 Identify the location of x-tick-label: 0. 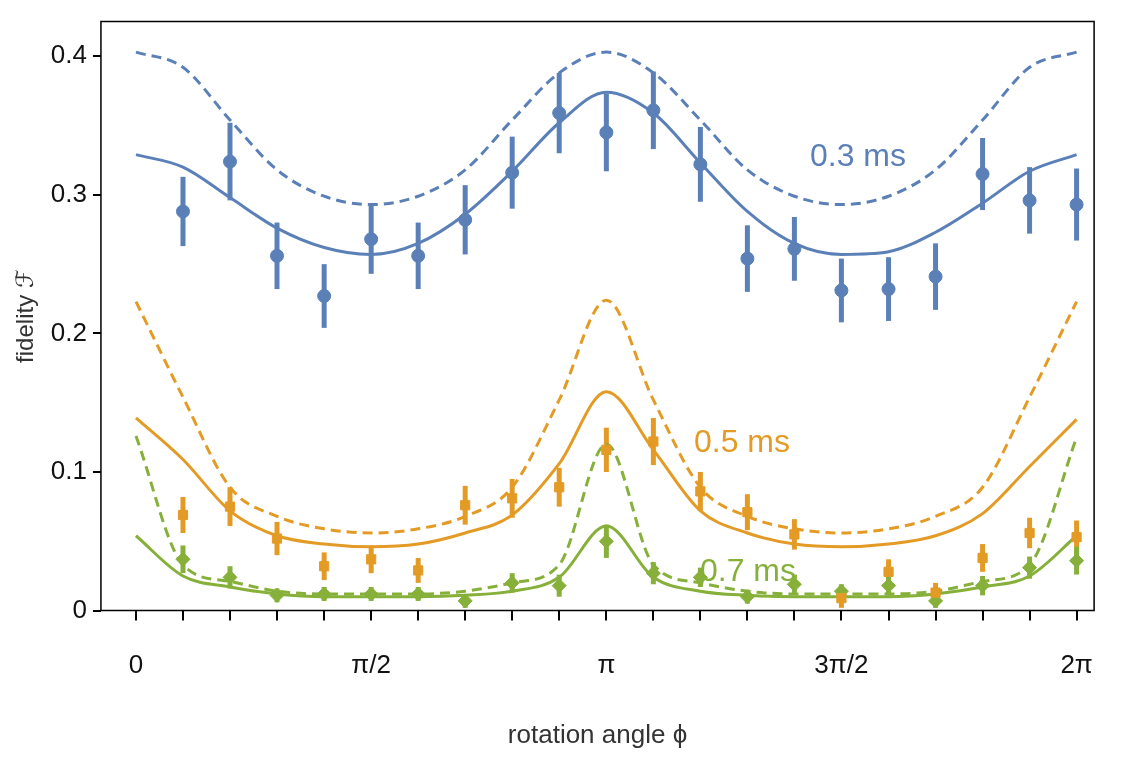
(136, 664).